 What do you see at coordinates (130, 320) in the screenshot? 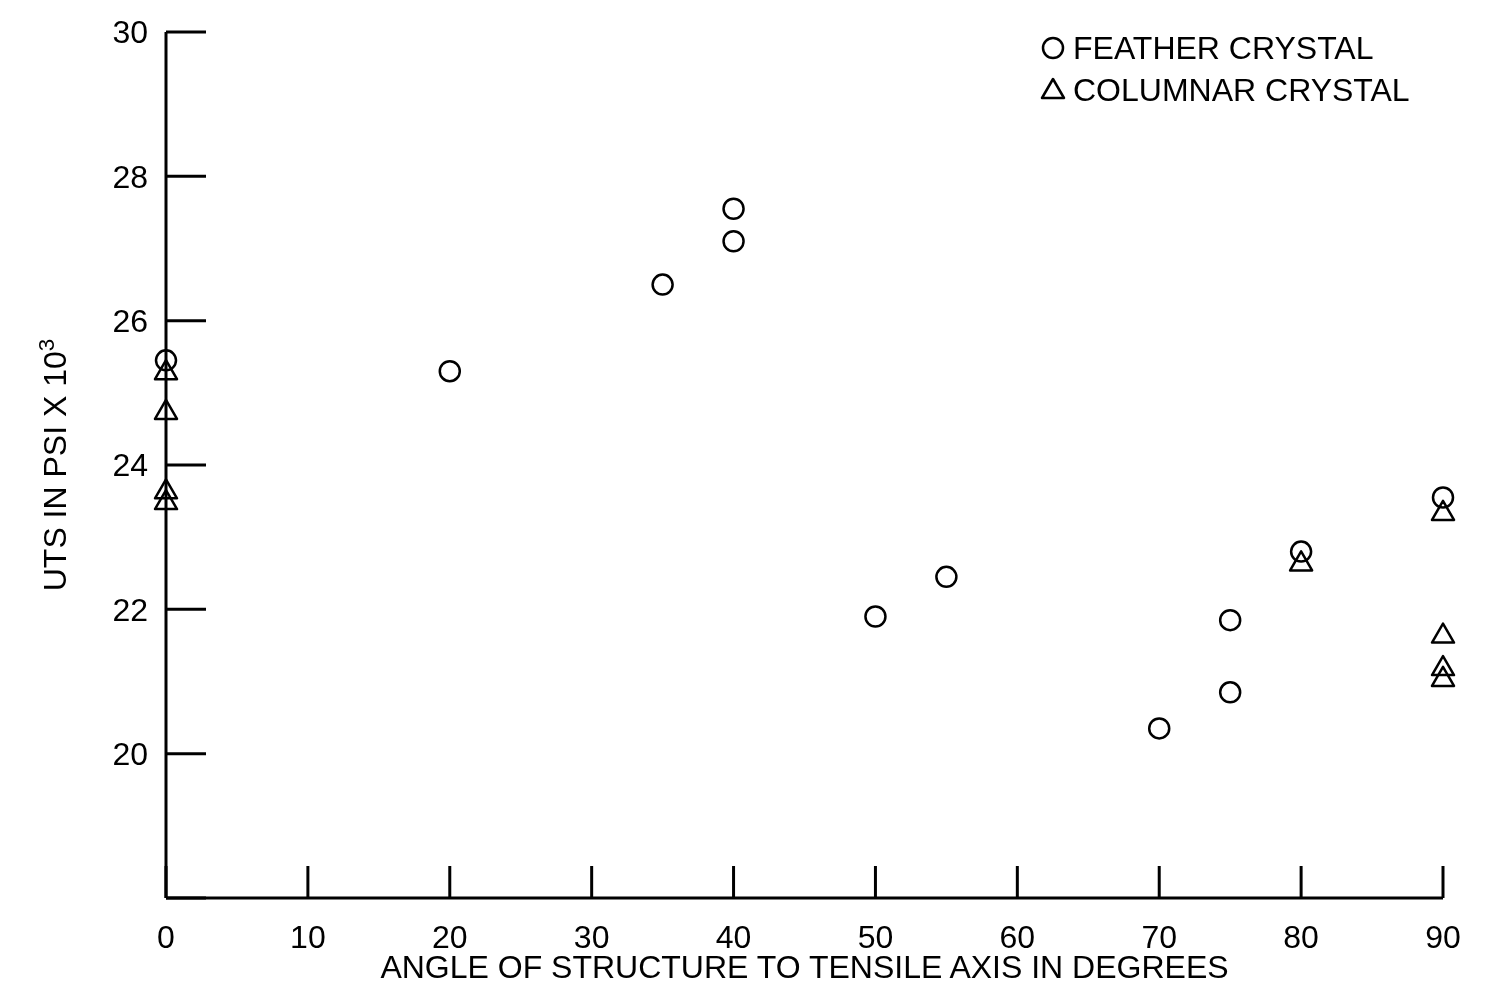
I see `y-tick-label: 26` at bounding box center [130, 320].